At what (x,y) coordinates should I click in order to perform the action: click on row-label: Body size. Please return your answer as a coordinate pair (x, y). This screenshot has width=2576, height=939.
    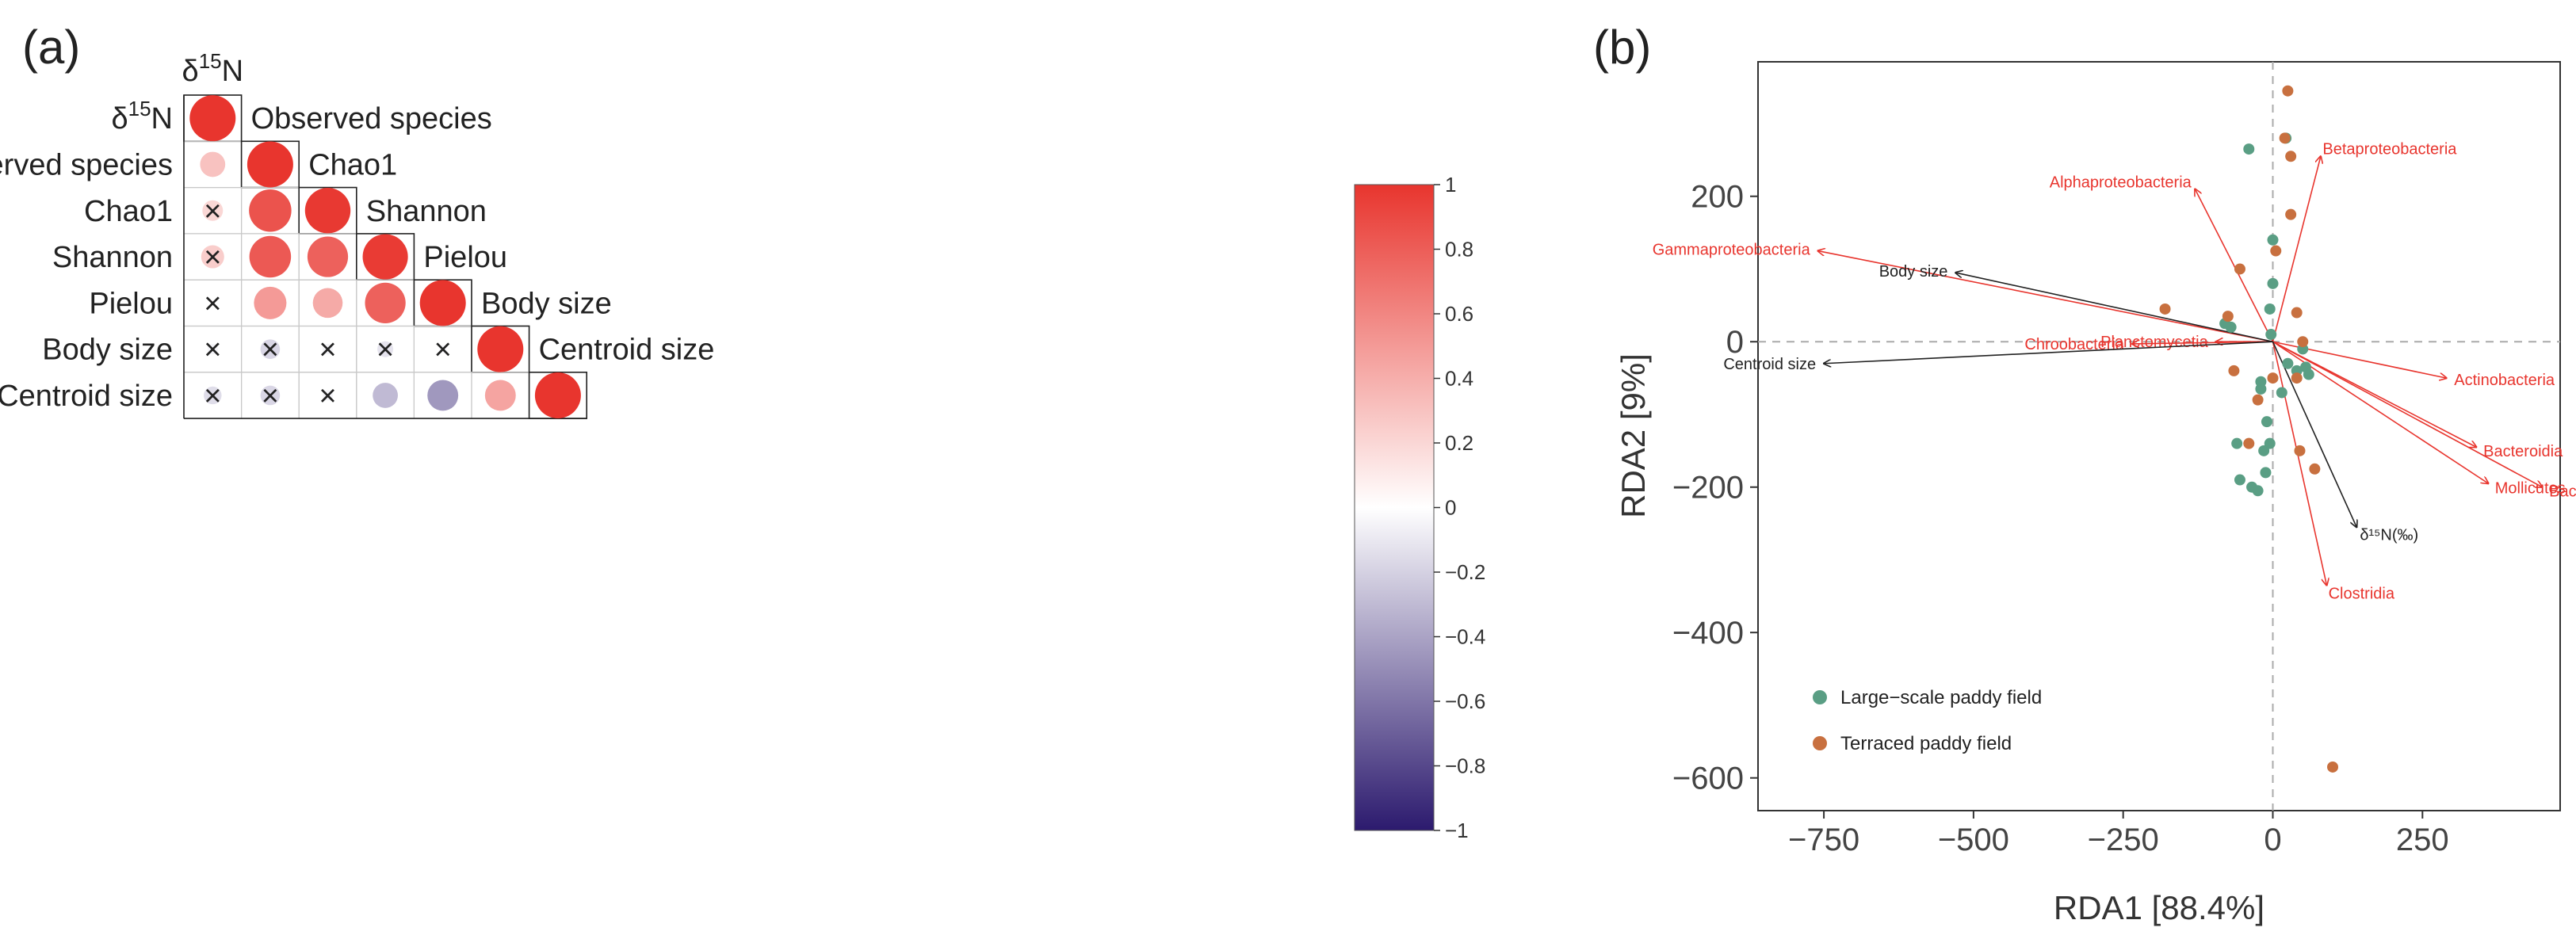
    Looking at the image, I should click on (107, 350).